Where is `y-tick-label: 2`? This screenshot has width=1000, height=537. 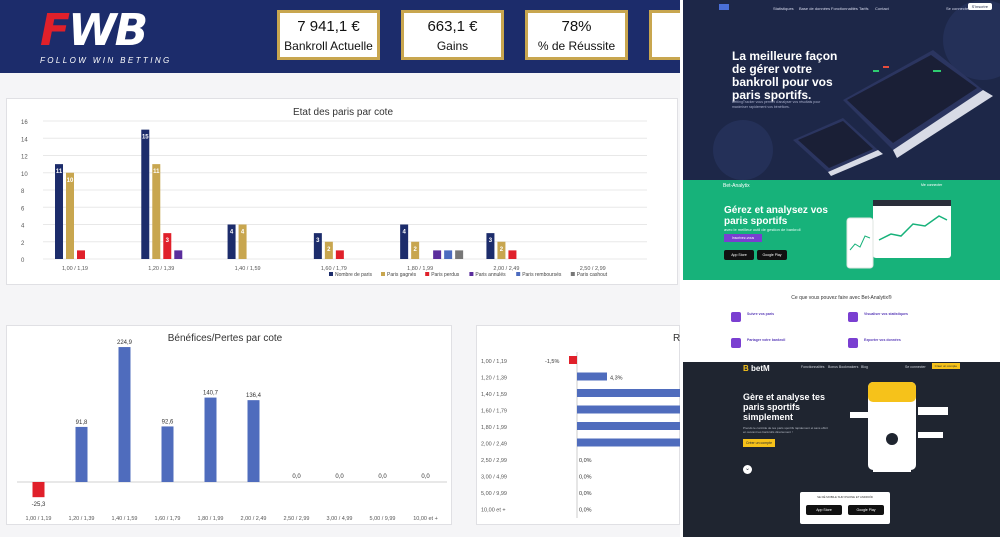
y-tick-label: 2 is located at coordinates (23, 244).